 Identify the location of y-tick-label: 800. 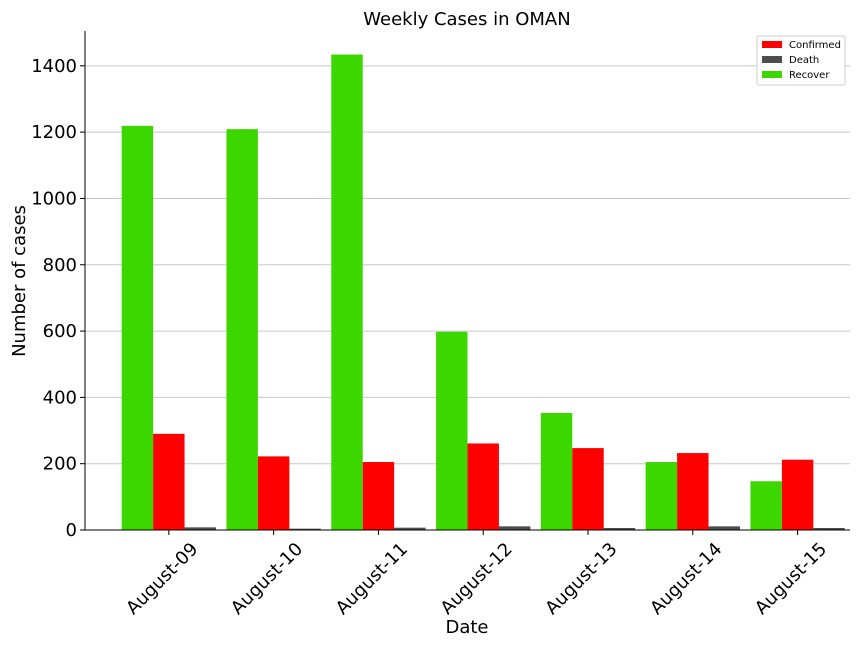
(60, 265).